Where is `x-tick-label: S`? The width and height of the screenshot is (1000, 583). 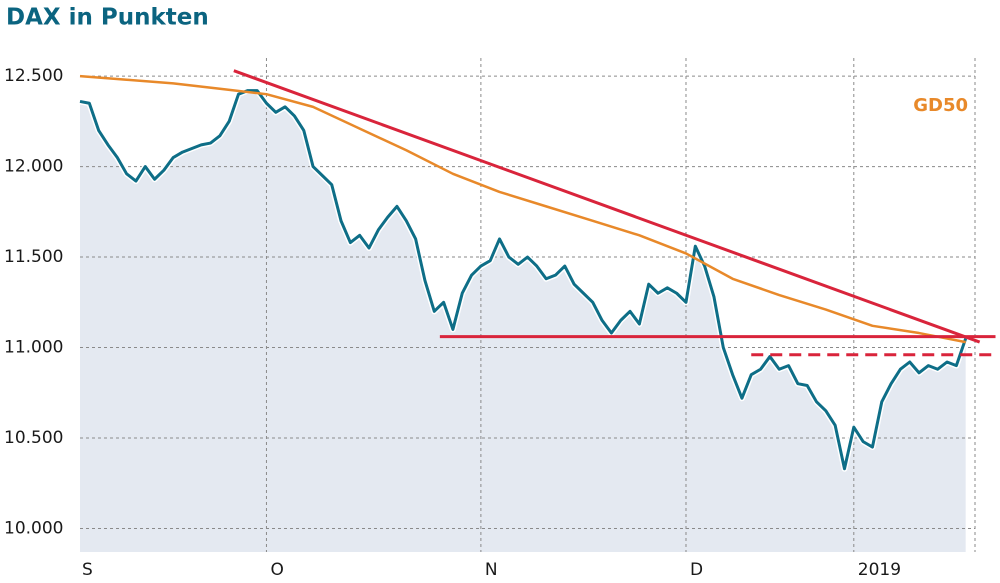
x-tick-label: S is located at coordinates (87, 570).